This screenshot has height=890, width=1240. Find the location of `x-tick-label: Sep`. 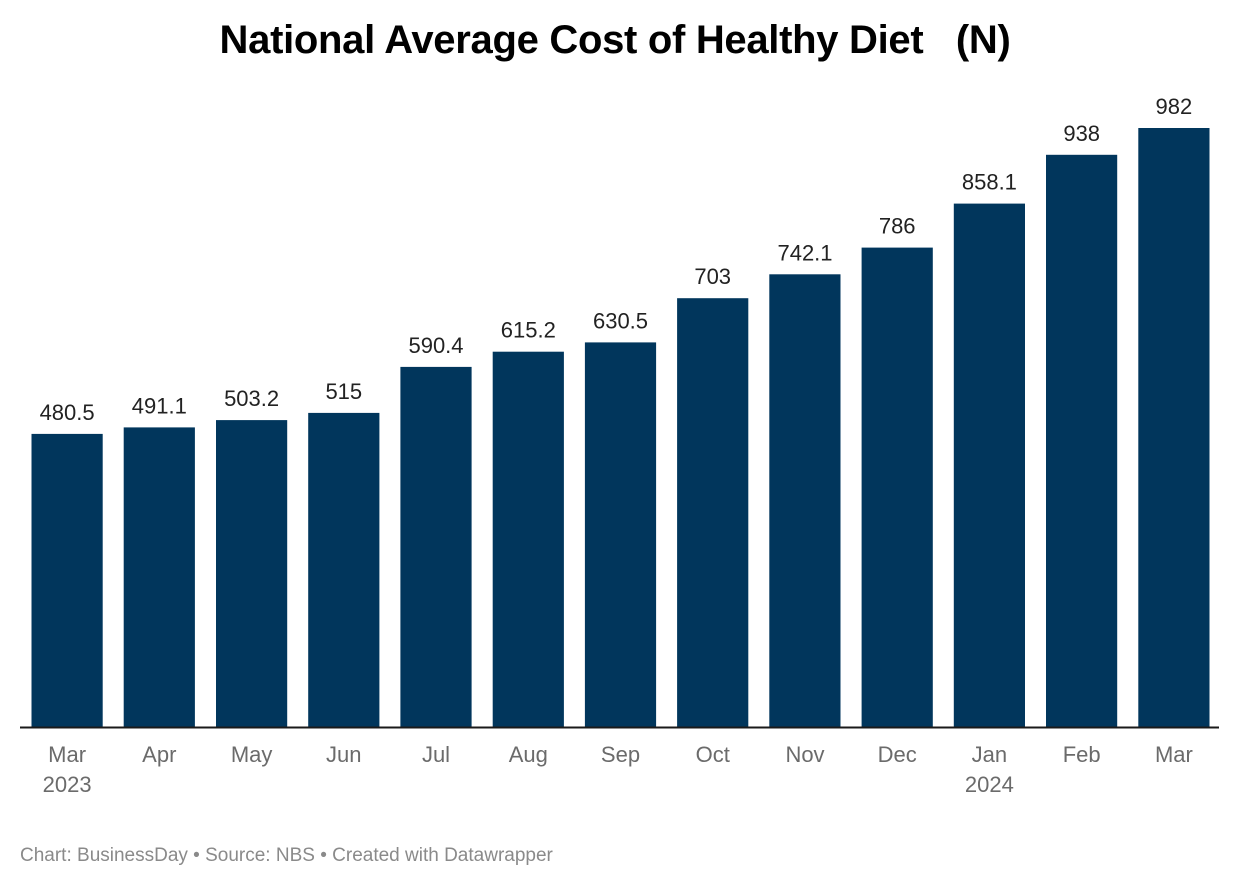

x-tick-label: Sep is located at coordinates (620, 754).